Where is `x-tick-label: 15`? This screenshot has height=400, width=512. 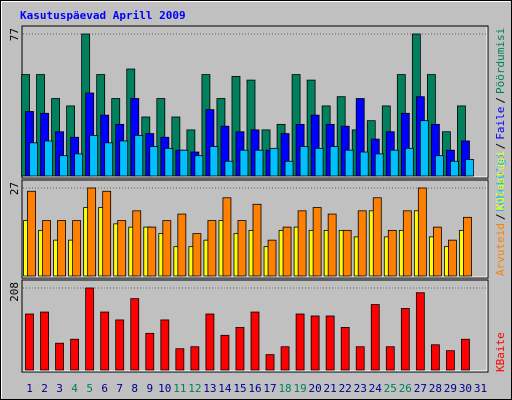
x-tick-label: 15 is located at coordinates (239, 388).